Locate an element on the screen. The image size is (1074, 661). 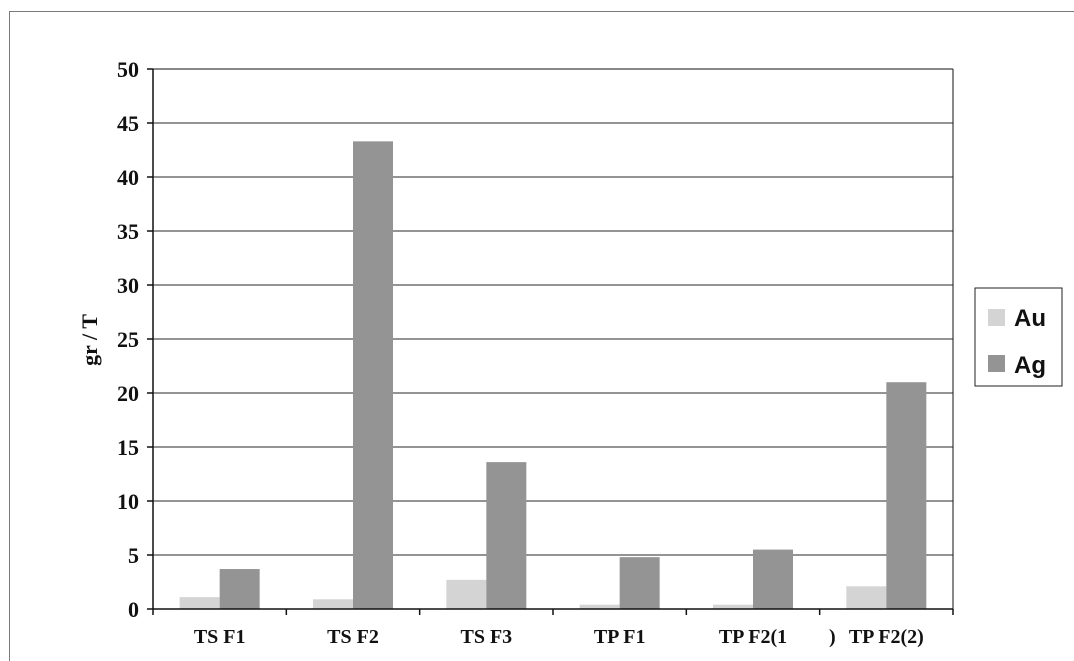
x-category-labels: TS F1 TS F2 TS F3 TP F1 TP F2(1 TP F2(2) is located at coordinates (559, 637).